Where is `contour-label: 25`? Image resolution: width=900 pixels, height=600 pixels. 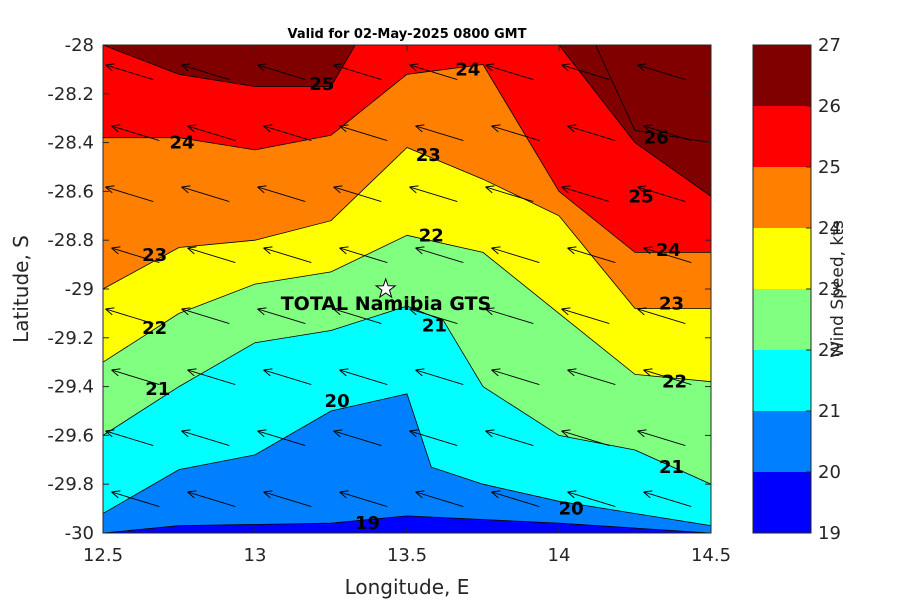
contour-label: 25 is located at coordinates (321, 84).